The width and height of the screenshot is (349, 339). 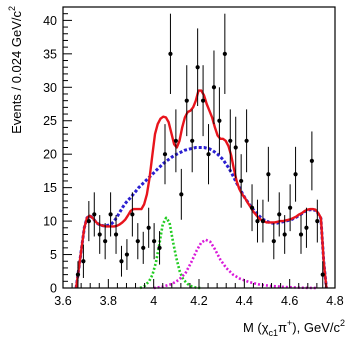 What do you see at coordinates (50, 121) in the screenshot?
I see `y-tick-label: 25` at bounding box center [50, 121].